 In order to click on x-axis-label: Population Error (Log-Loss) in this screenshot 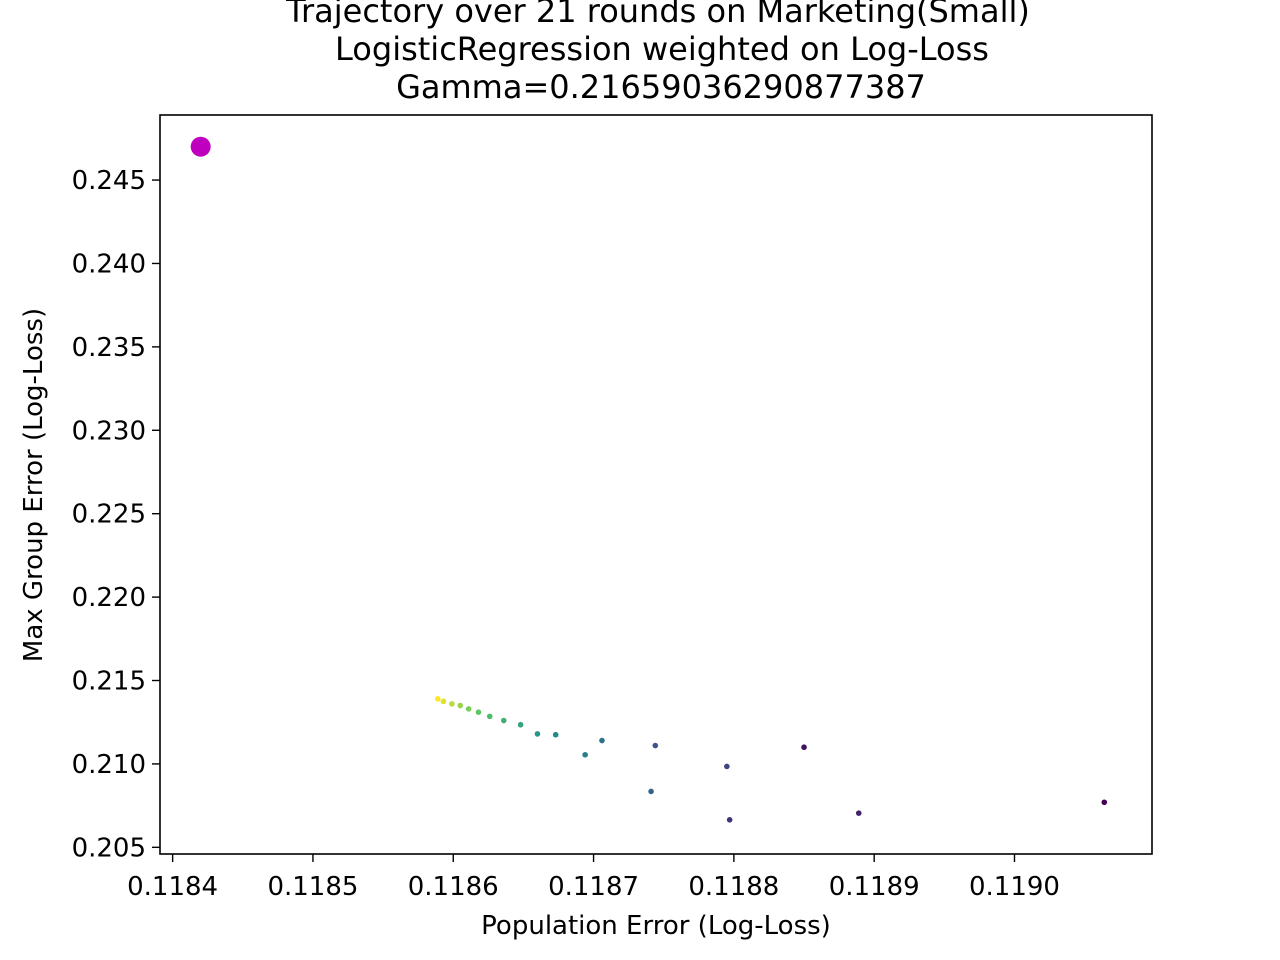, I will do `click(656, 926)`.